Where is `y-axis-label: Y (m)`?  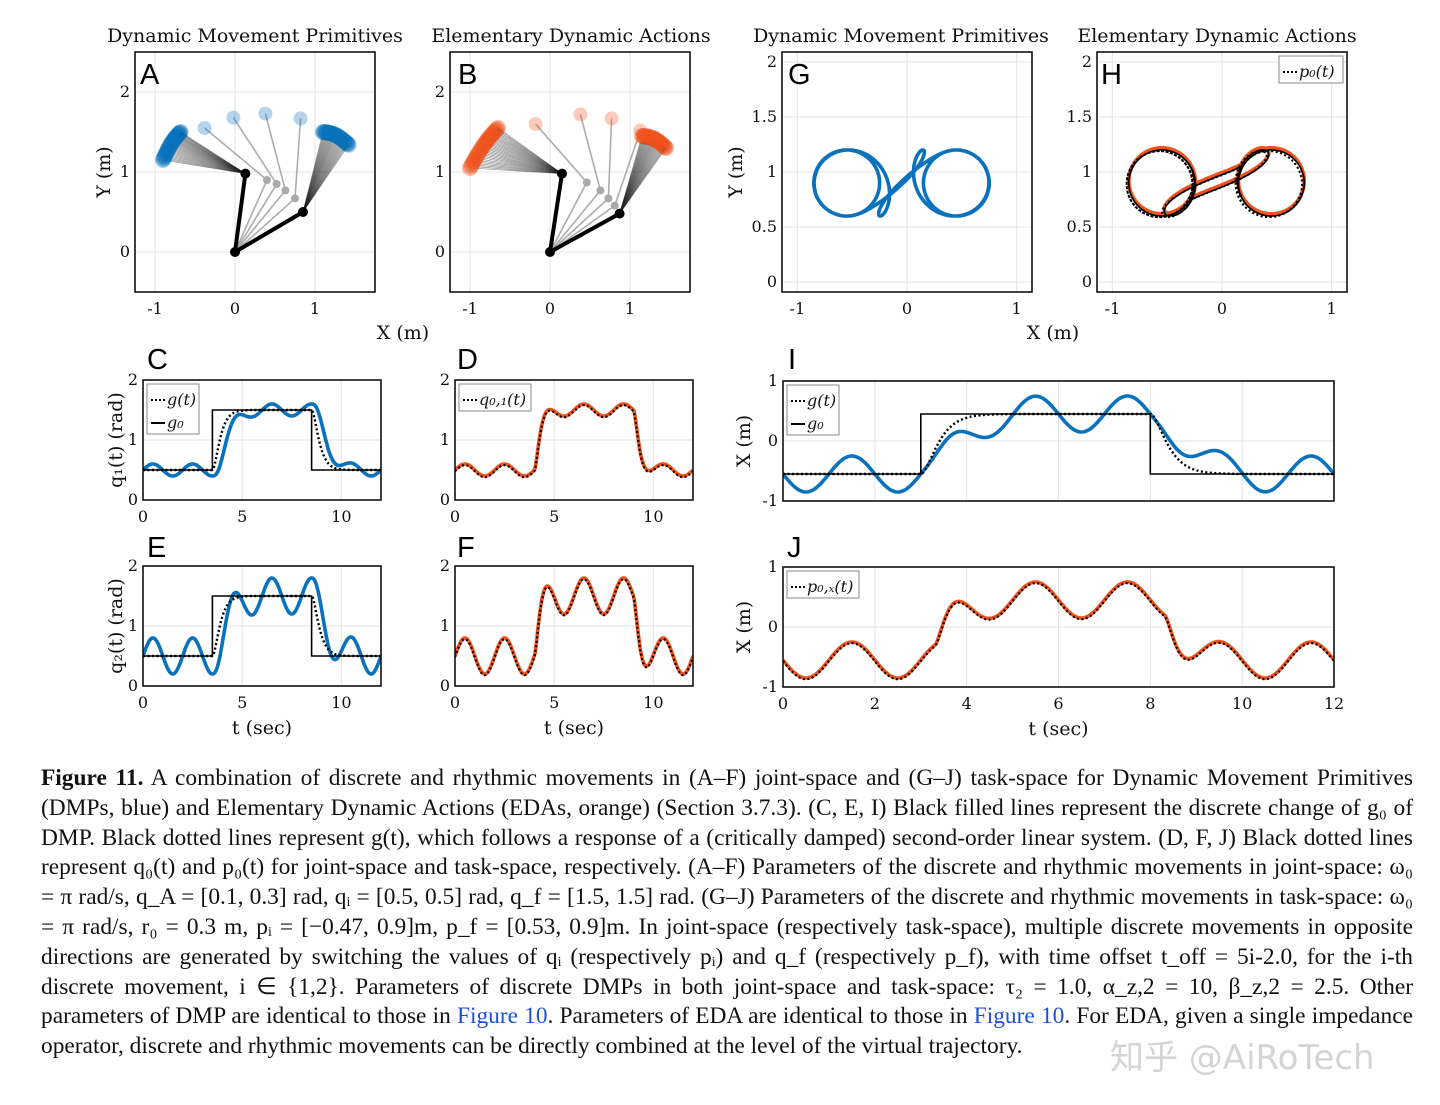
y-axis-label: Y (m) is located at coordinates (104, 172).